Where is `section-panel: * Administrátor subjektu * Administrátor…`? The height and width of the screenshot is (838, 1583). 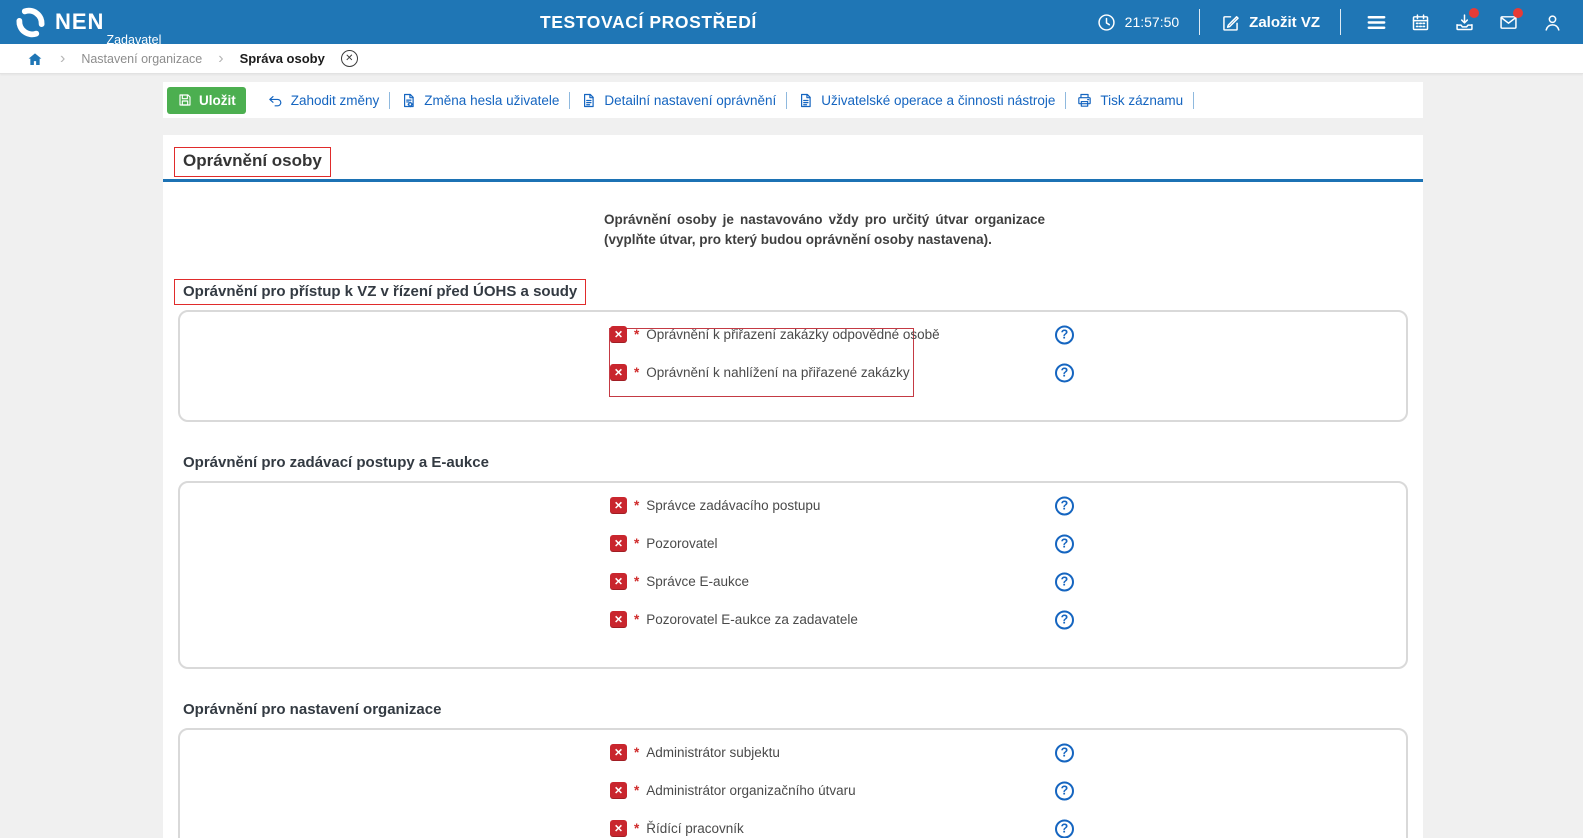
section-panel: * Administrátor subjektu * Administrátor… is located at coordinates (793, 782).